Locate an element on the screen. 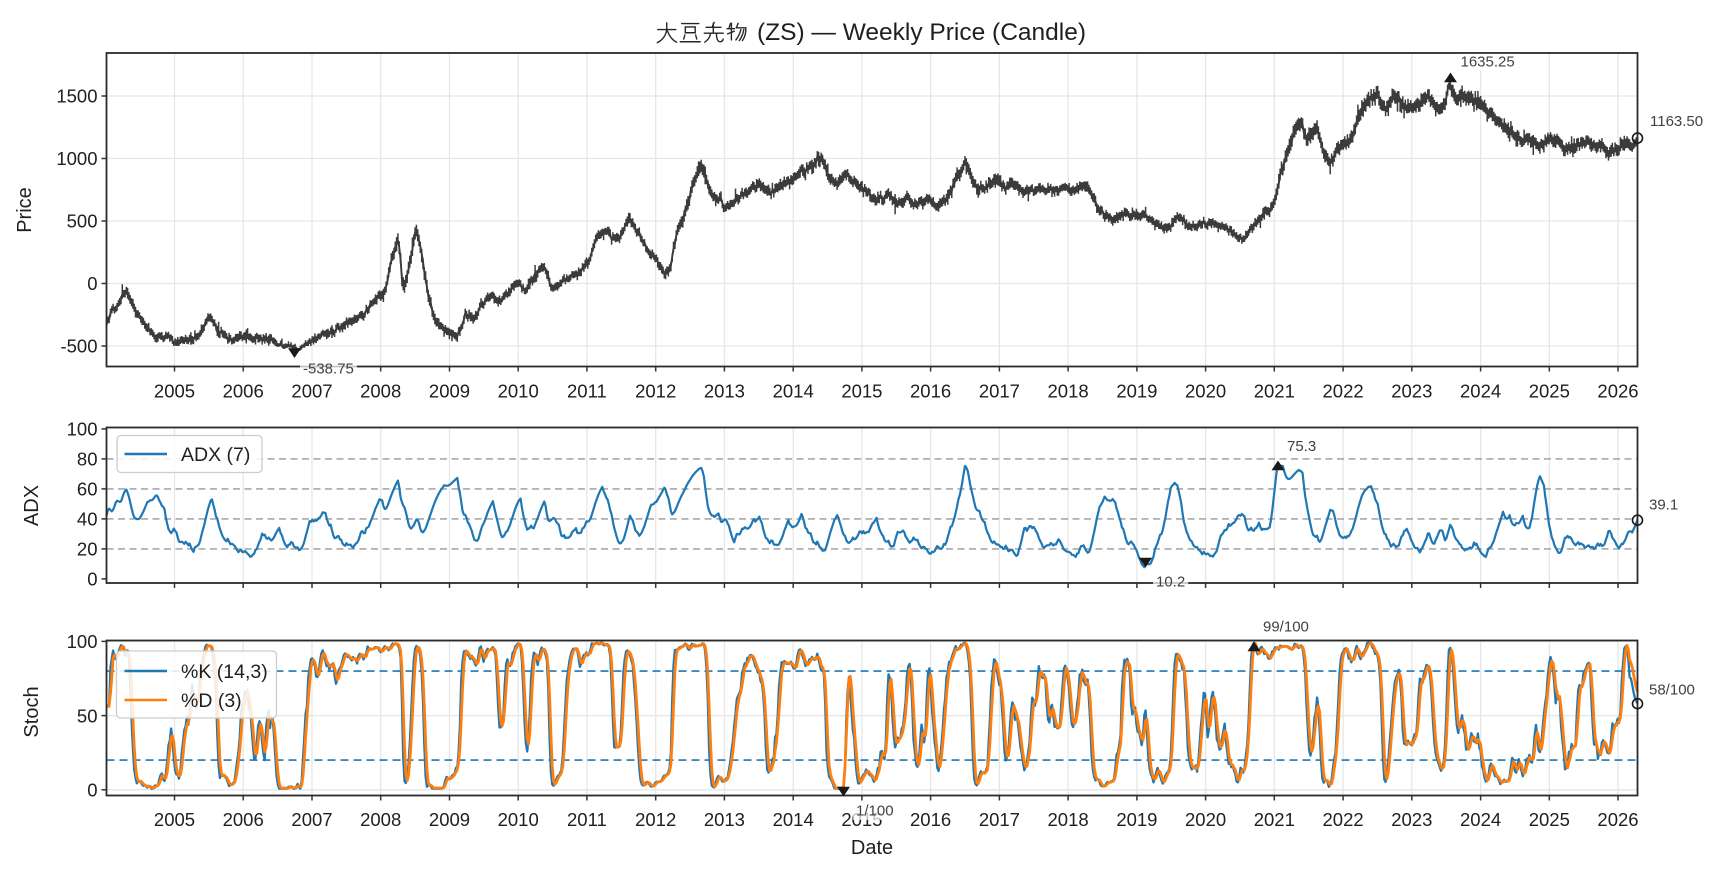  svg-text: 1/100 is located at coordinates (875, 811).